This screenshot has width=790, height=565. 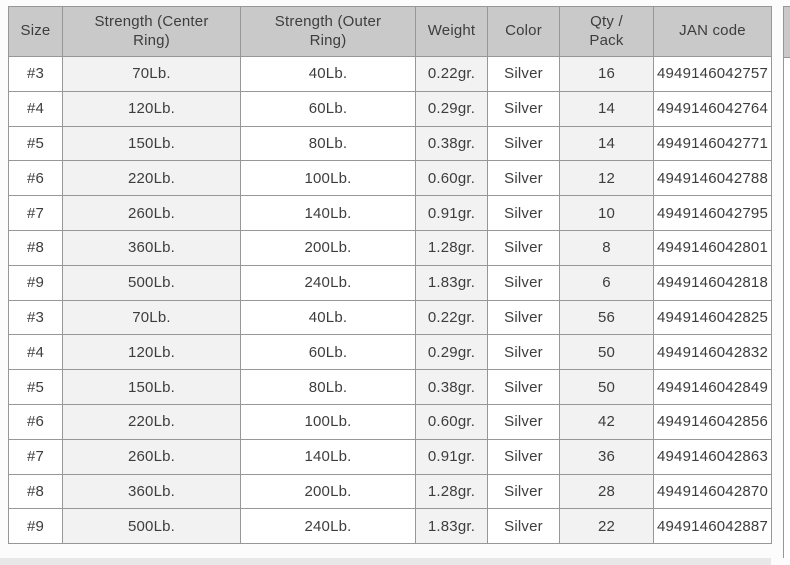 I want to click on cell-strength-outer: 240Lb., so click(x=328, y=526).